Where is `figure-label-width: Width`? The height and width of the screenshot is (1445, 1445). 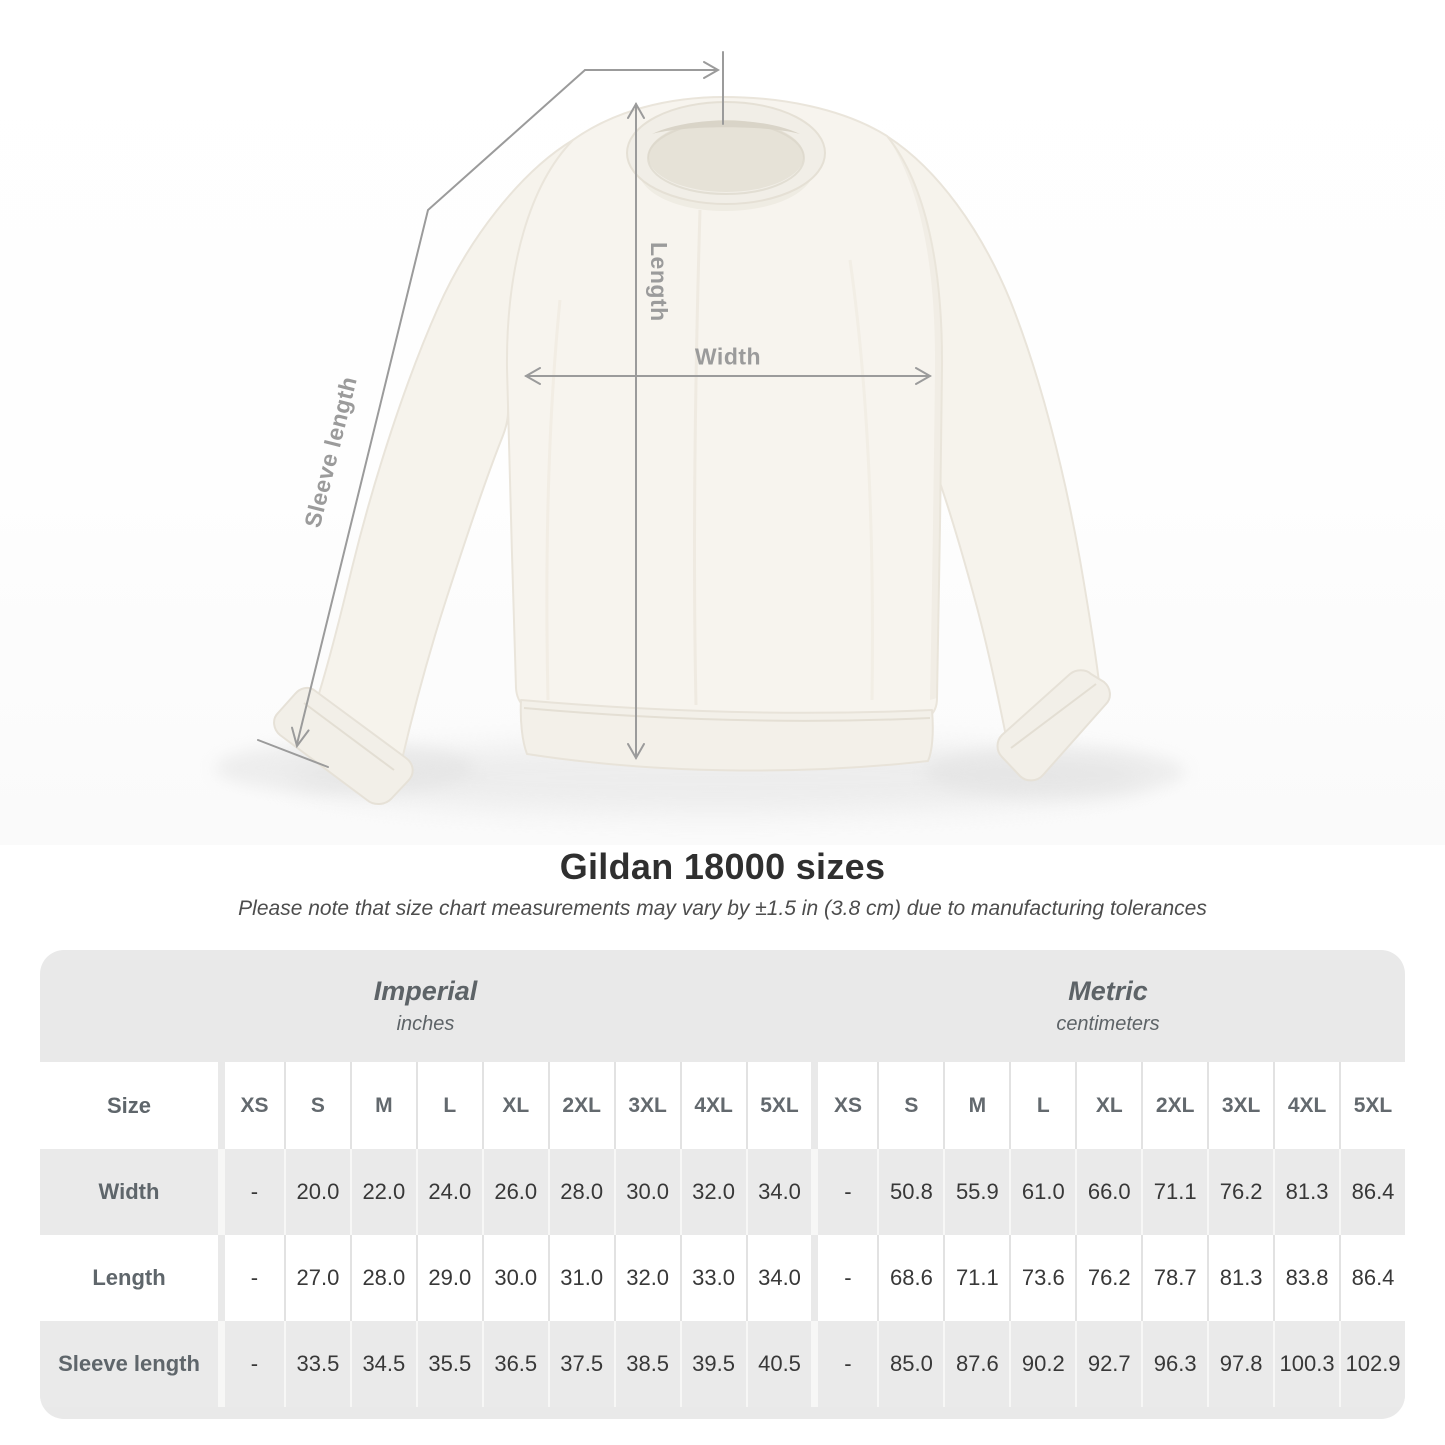
figure-label-width: Width is located at coordinates (728, 356).